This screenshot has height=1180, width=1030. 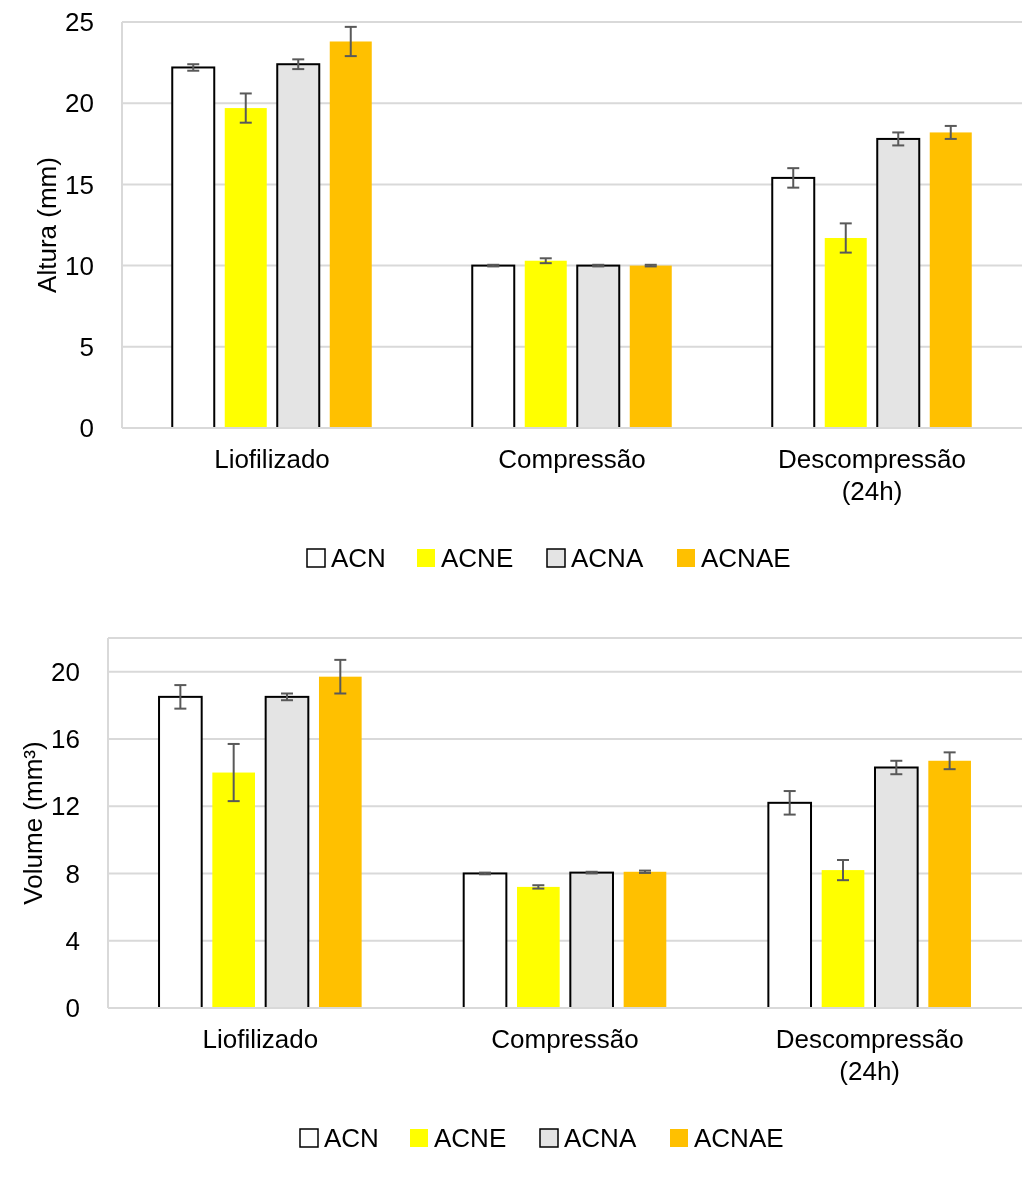 What do you see at coordinates (72, 873) in the screenshot?
I see `y-tick-label: 8` at bounding box center [72, 873].